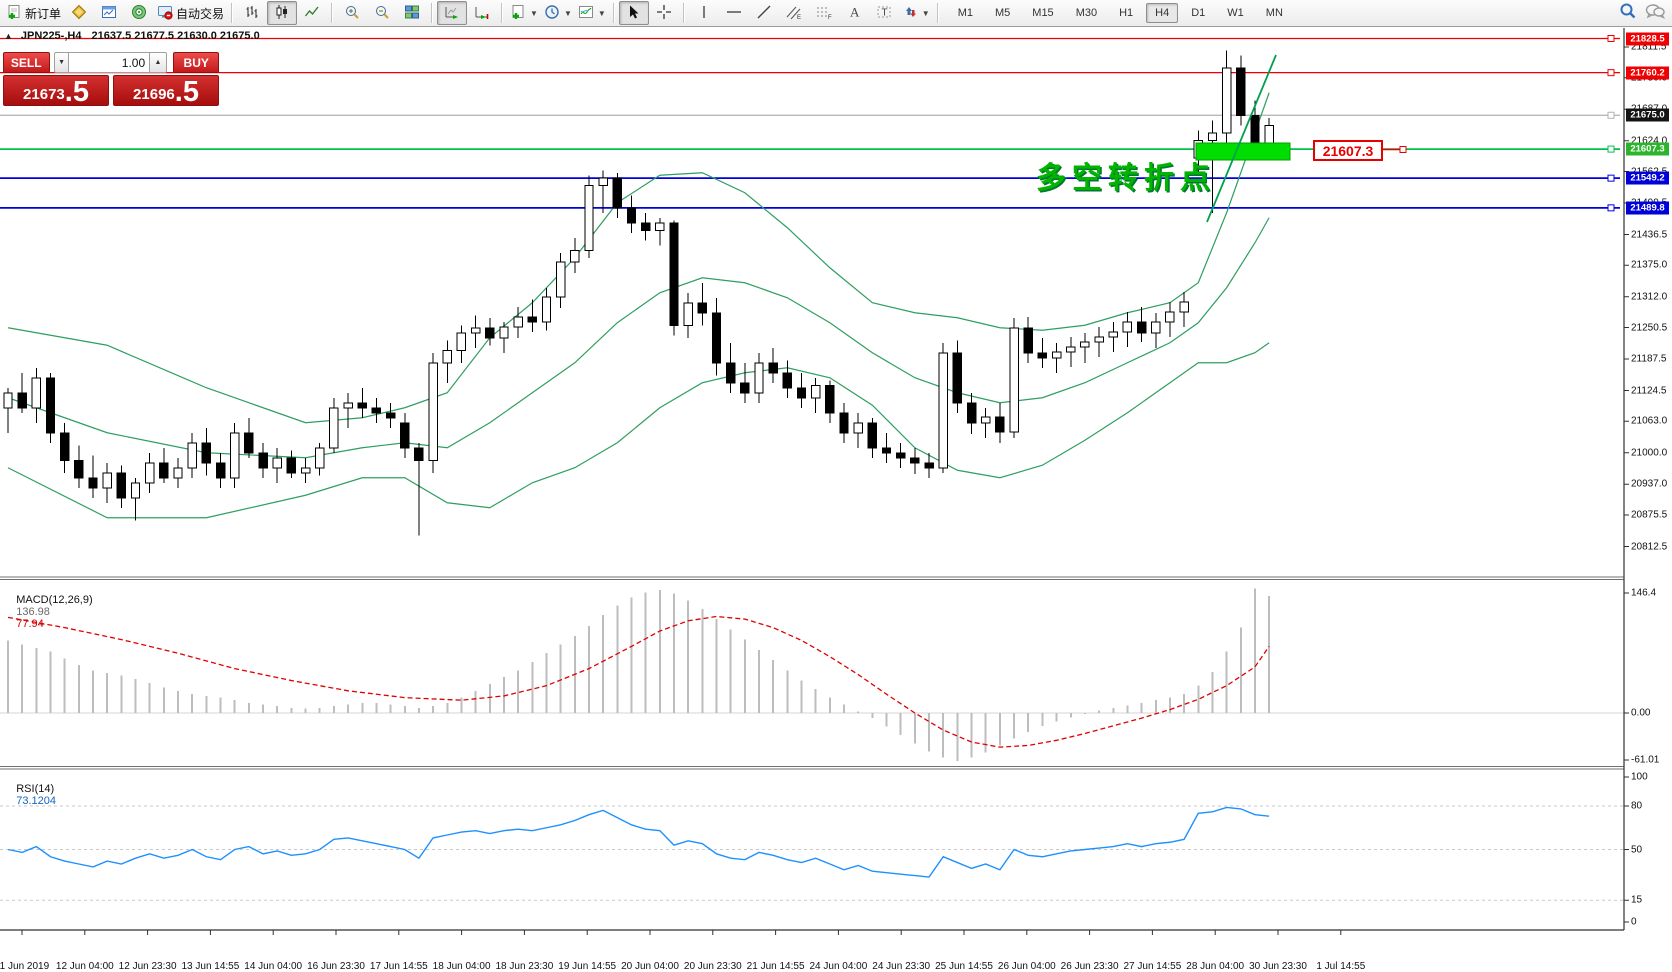  I want to click on data-window-button, so click(109, 13).